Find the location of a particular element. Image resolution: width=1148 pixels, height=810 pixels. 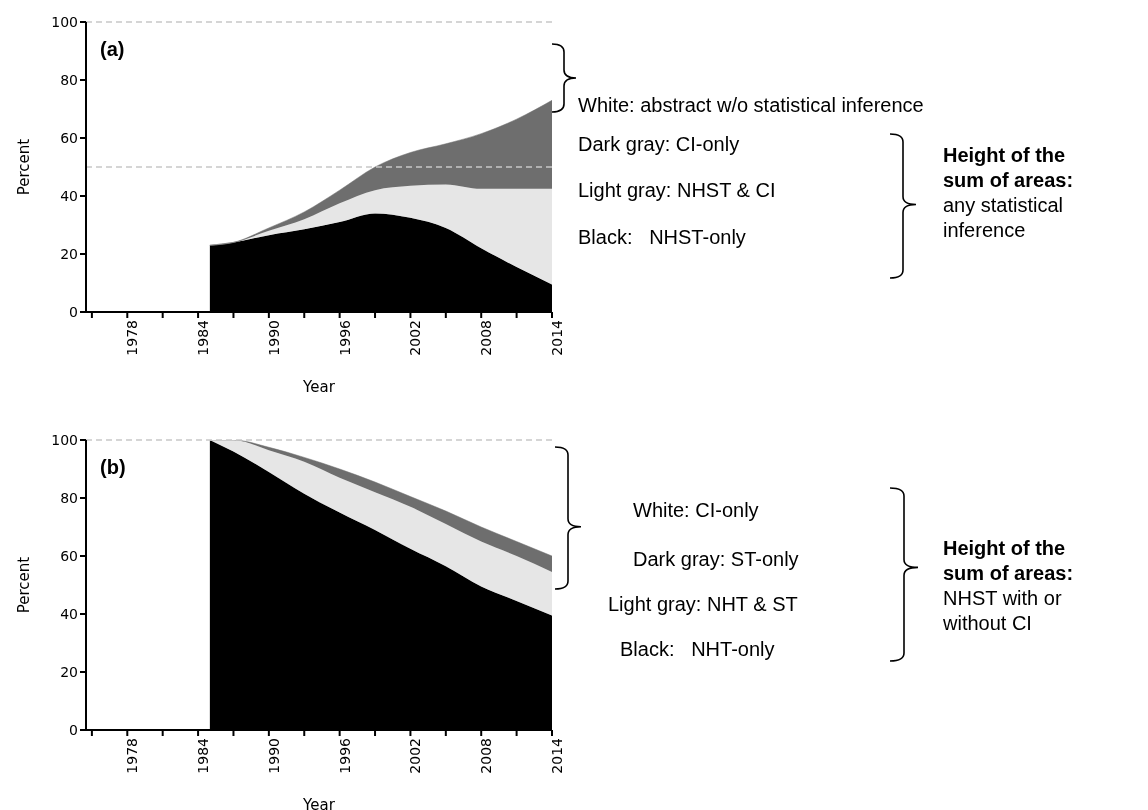

text: Dark gray: CI-only is located at coordinates (659, 144).